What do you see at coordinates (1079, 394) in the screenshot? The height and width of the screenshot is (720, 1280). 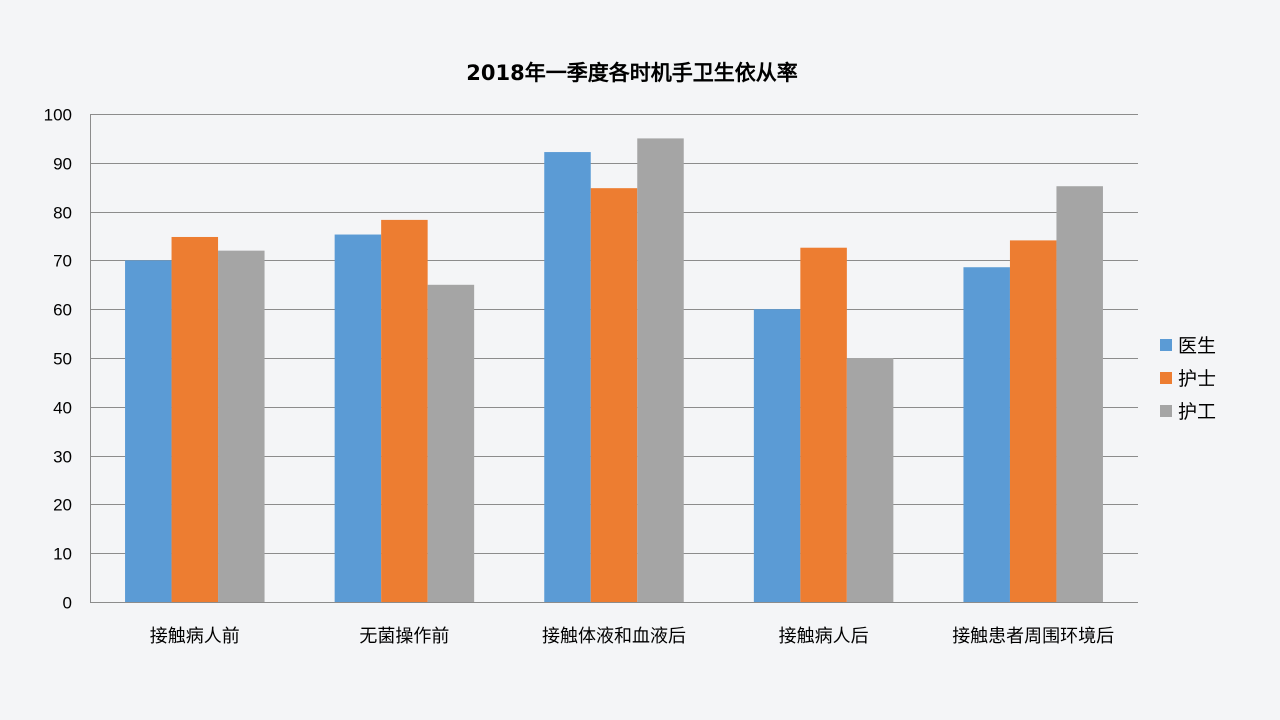 I see `bar-护工-接触患者周围环境后` at bounding box center [1079, 394].